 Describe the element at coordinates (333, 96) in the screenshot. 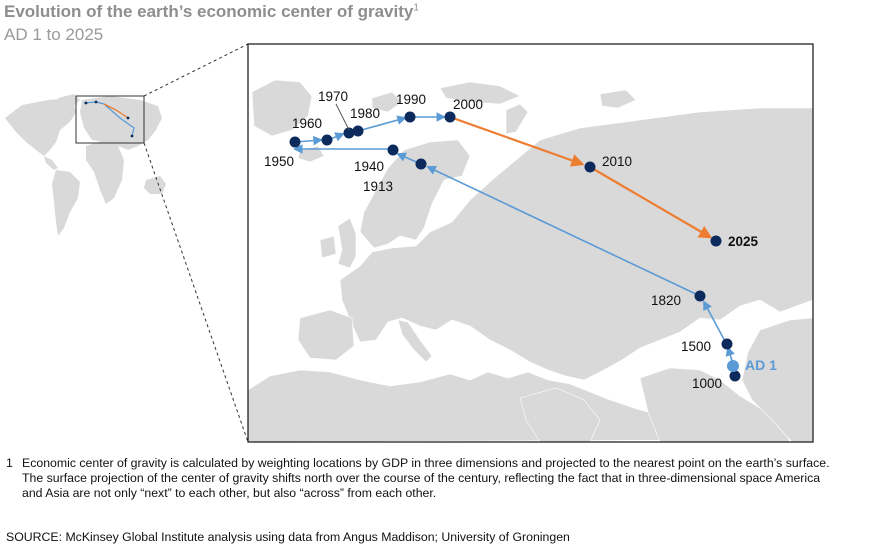

I see `label-1970: 1970` at that location.